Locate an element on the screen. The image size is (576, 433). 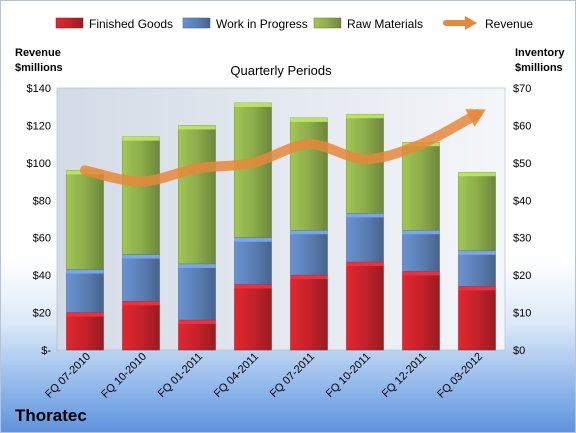
x-tick-label: FQ 07-2010 is located at coordinates (68, 376).